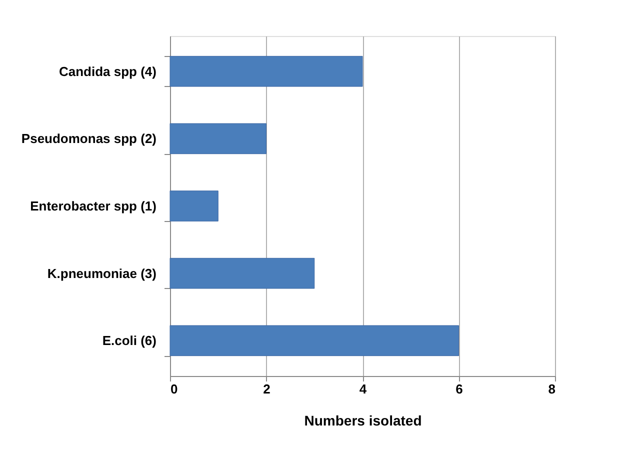 This screenshot has width=630, height=451. I want to click on y-tick-label: Enterobacter spp (1), so click(93, 206).